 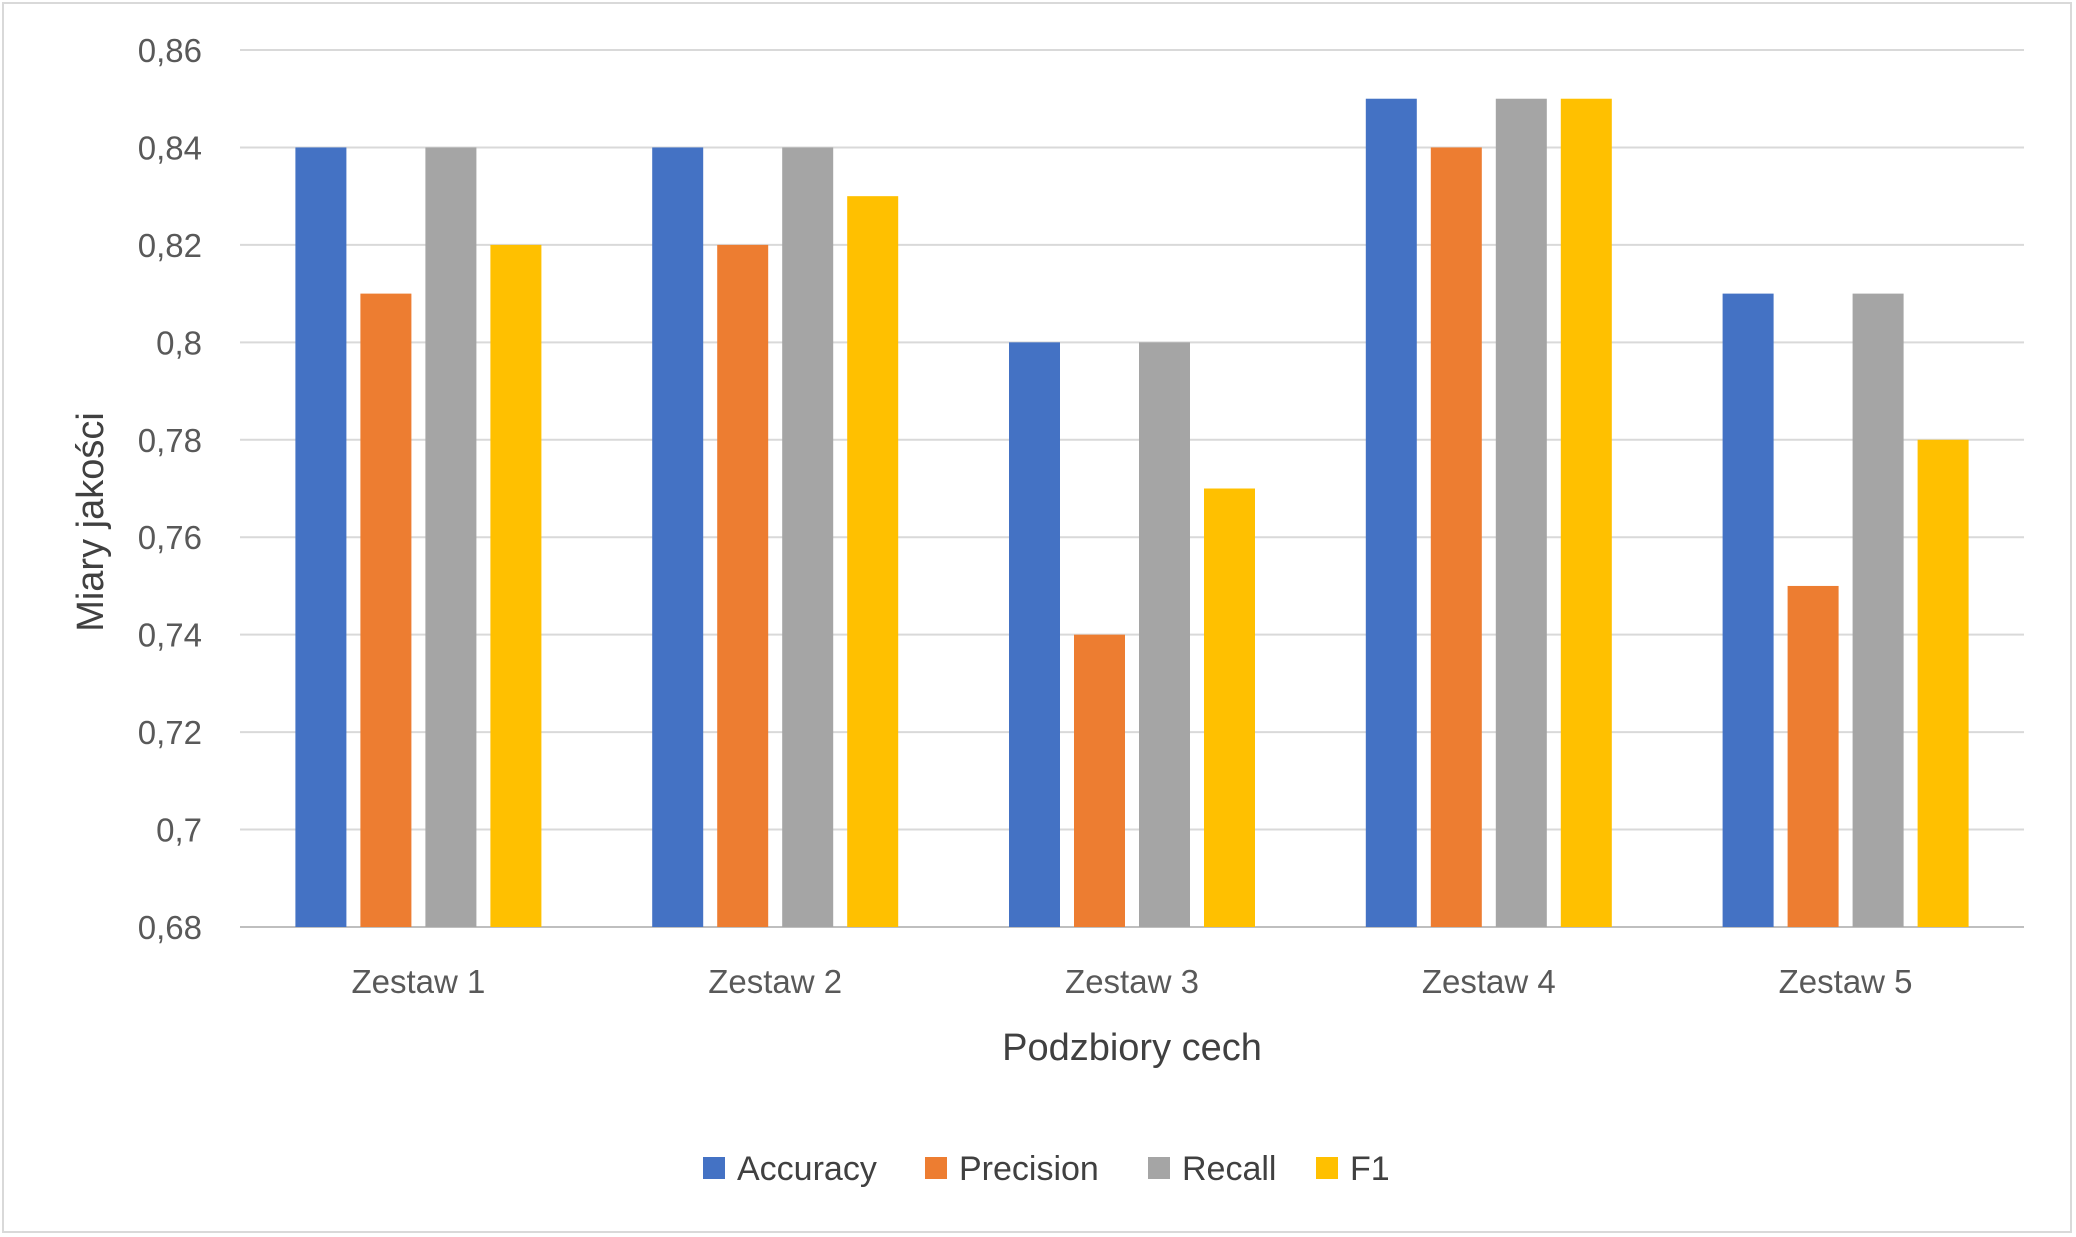 What do you see at coordinates (170, 537) in the screenshot?
I see `y-tick-label: 0,76` at bounding box center [170, 537].